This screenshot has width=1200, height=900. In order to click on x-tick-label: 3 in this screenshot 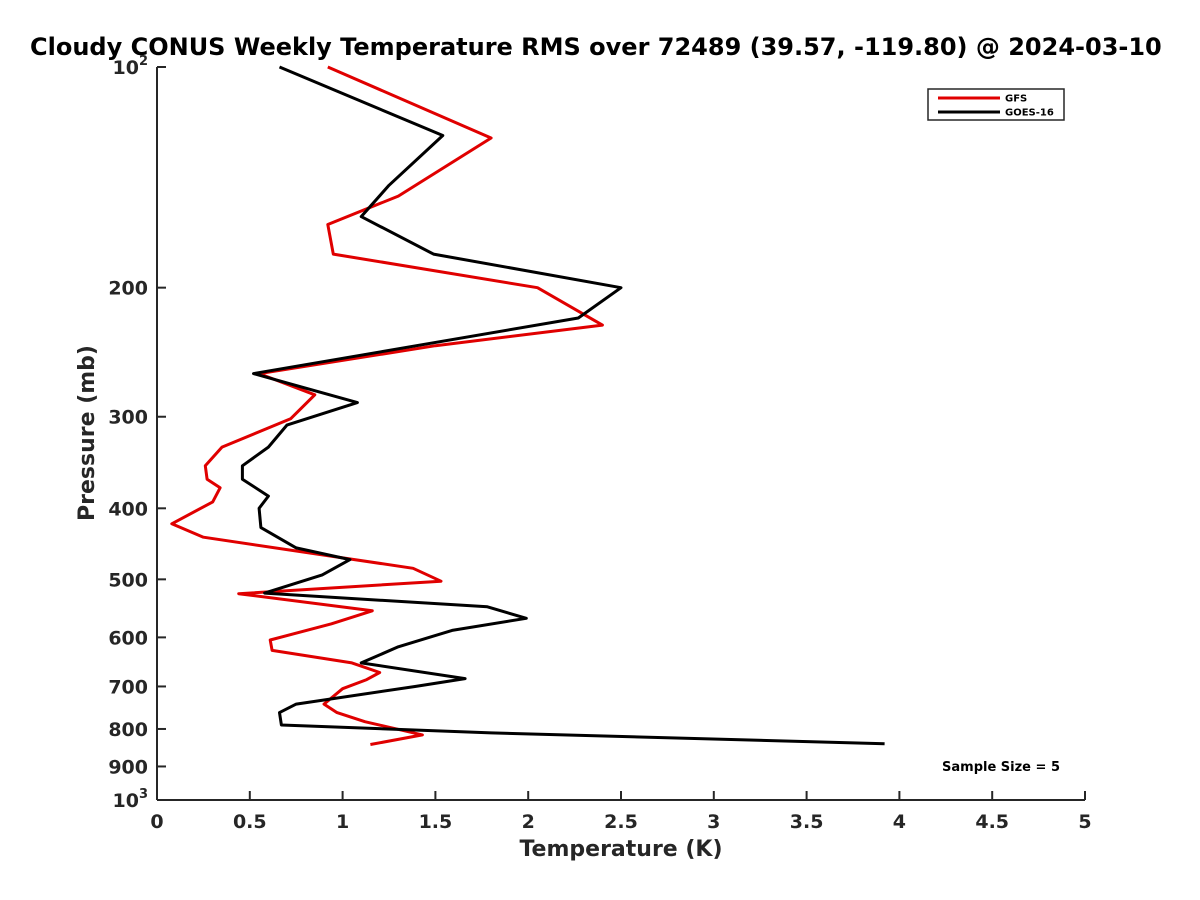, I will do `click(713, 822)`.